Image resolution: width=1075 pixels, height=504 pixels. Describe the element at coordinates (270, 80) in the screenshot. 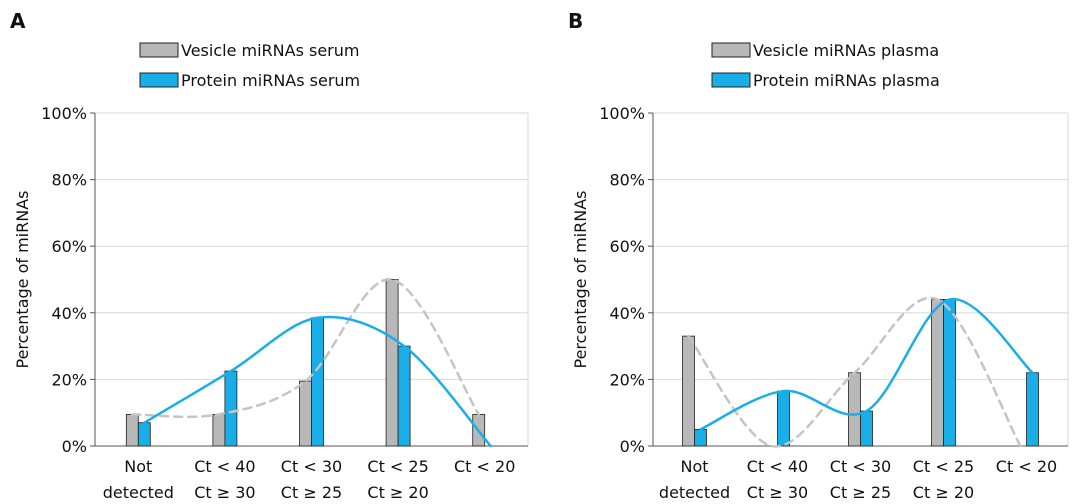

I see `legend-label: Protein miRNAs serum` at that location.